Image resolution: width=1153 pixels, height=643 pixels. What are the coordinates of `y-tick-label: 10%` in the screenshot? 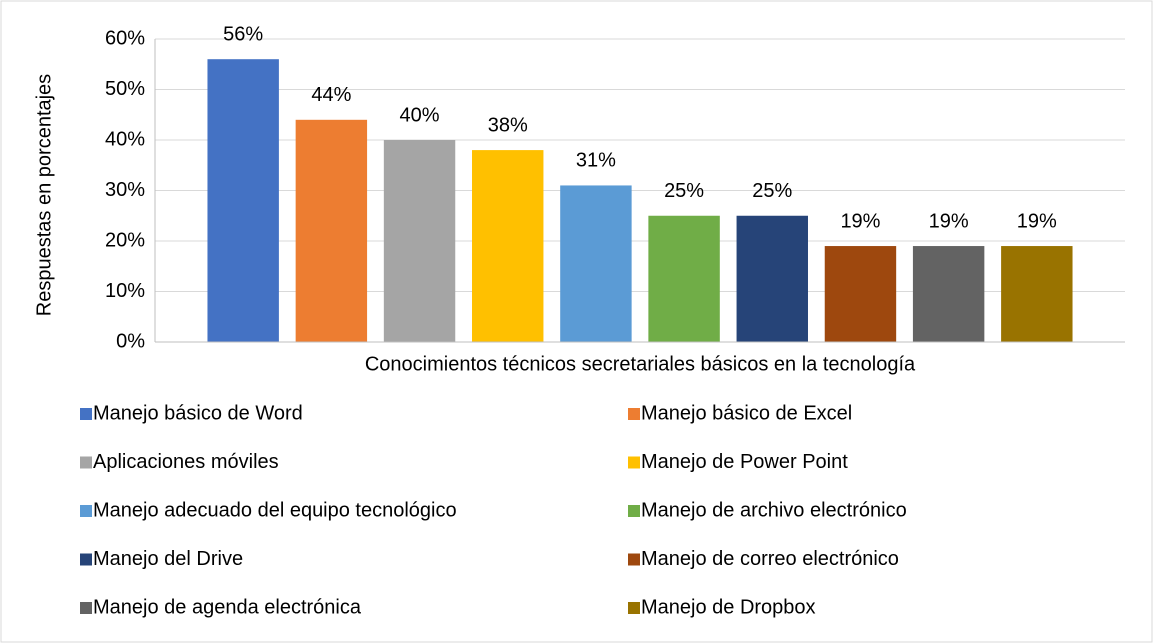 It's located at (125, 291).